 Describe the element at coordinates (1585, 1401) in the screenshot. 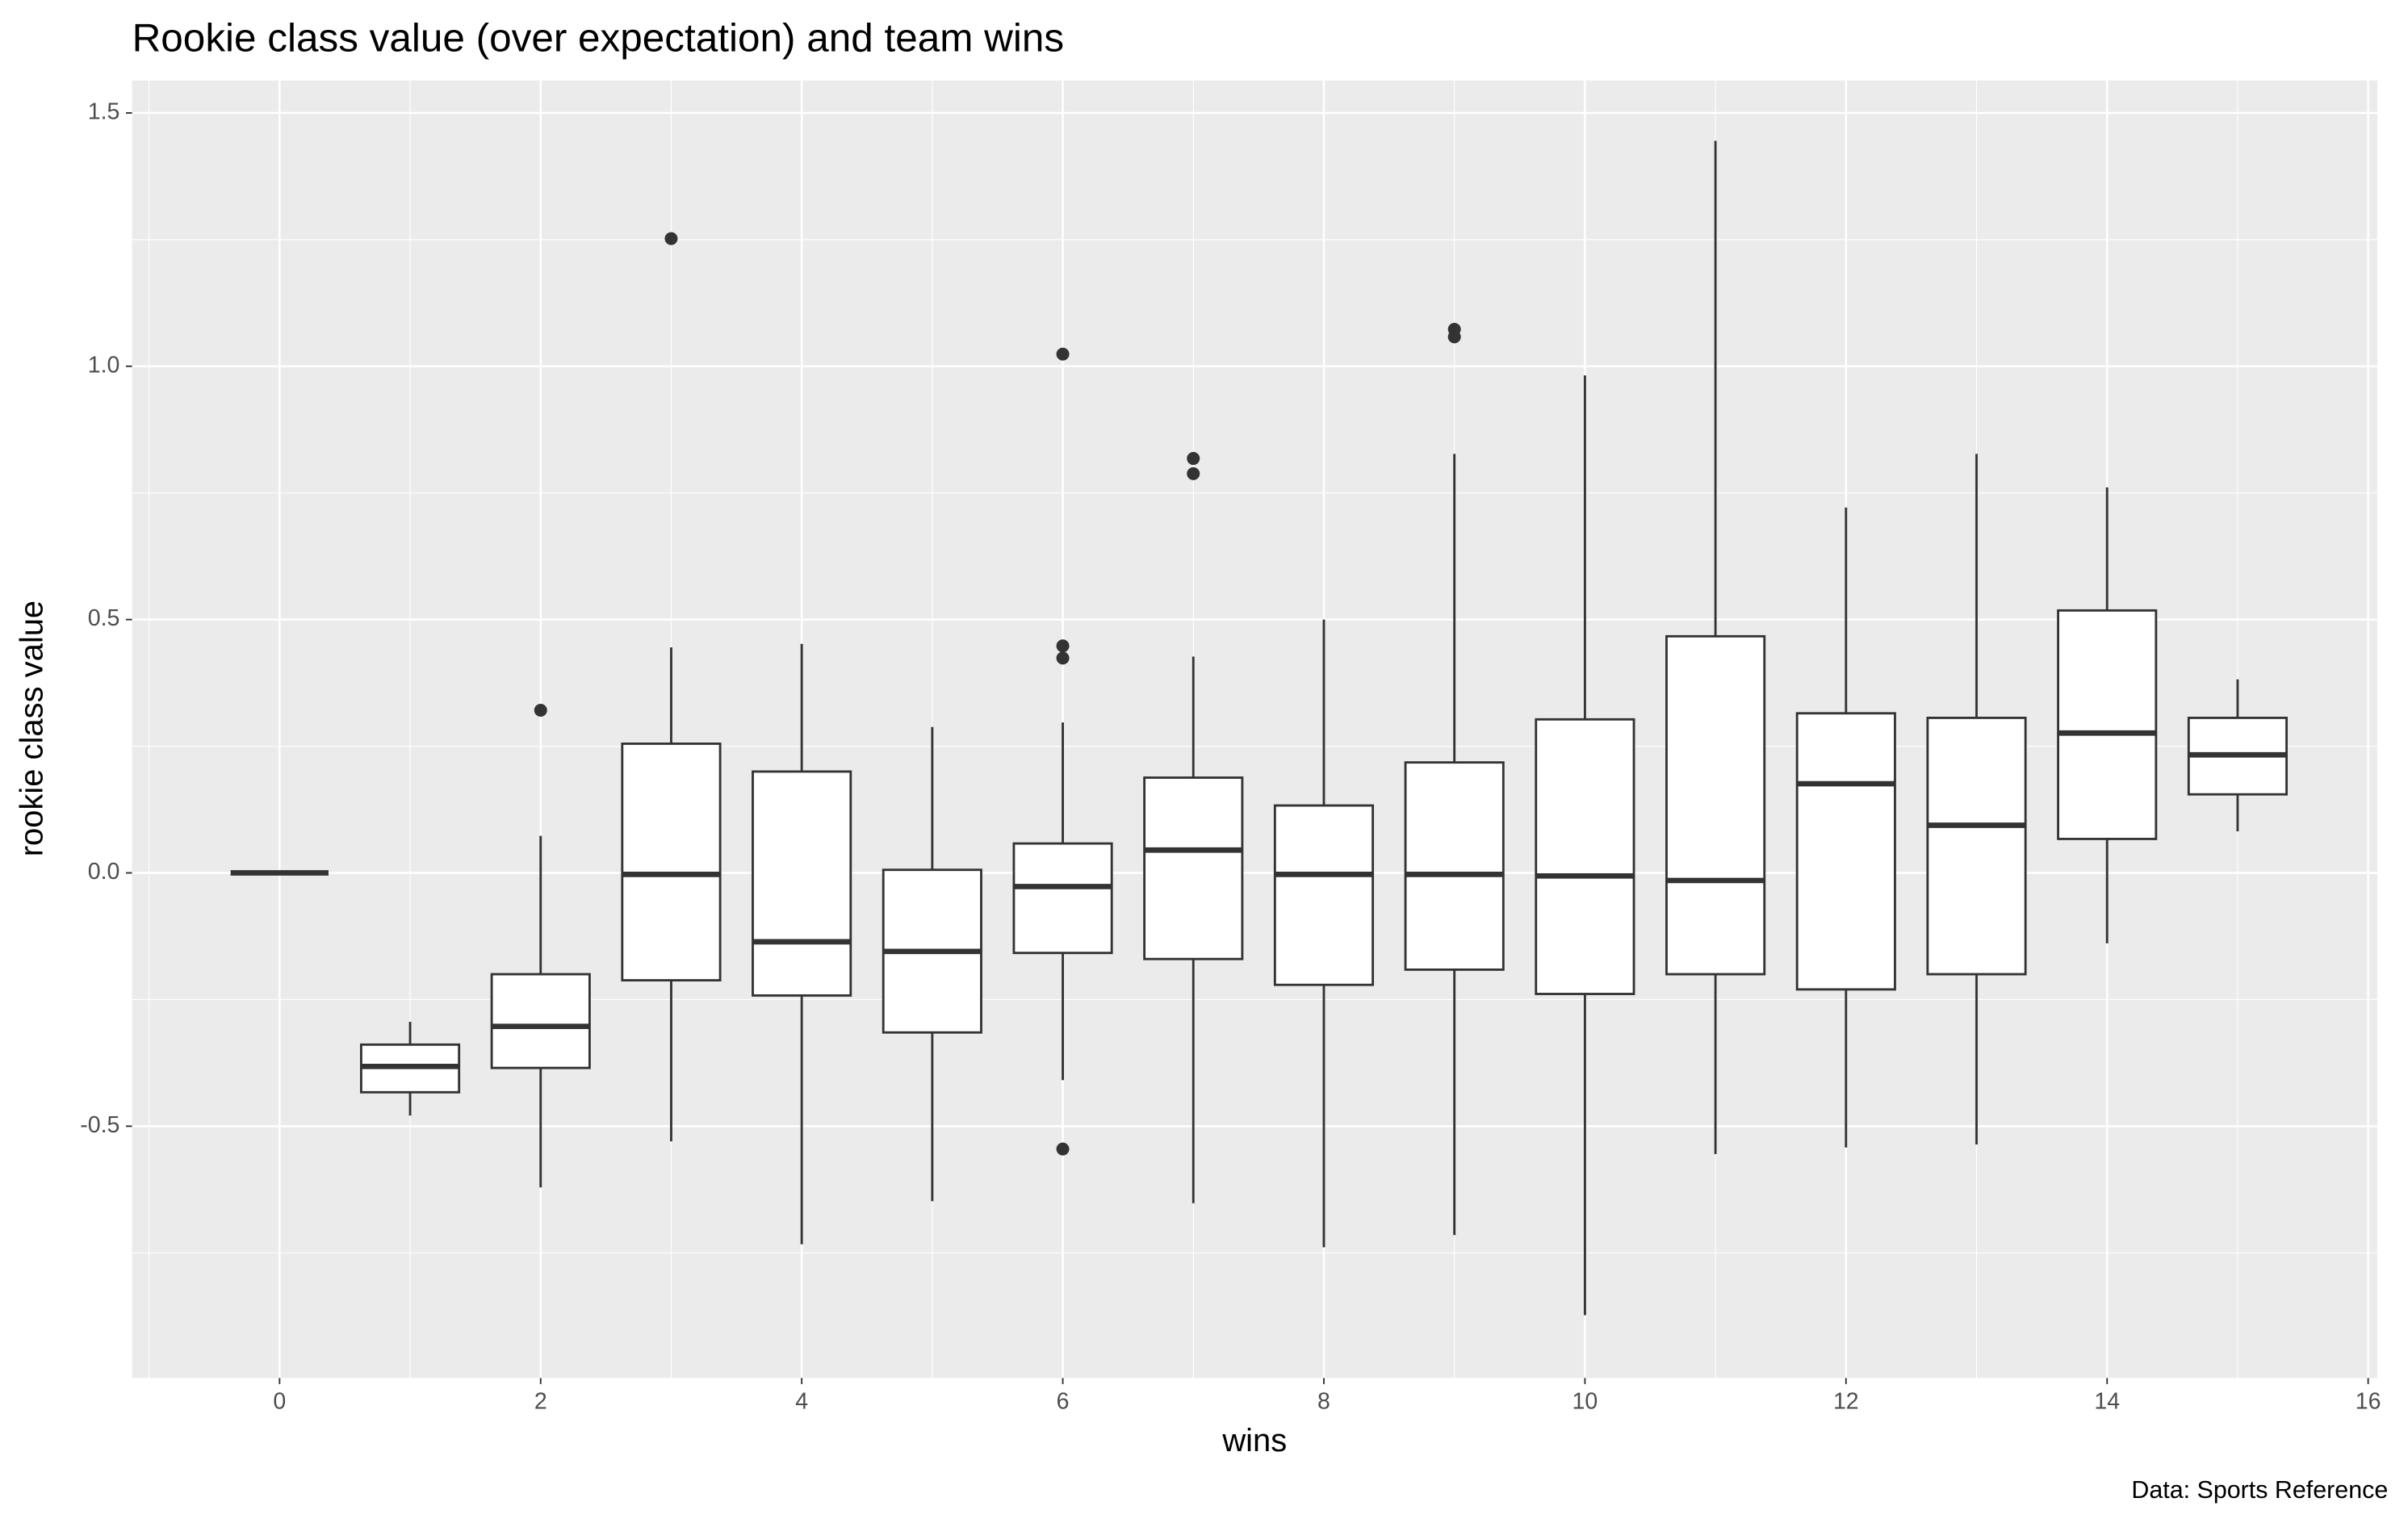

I see `x-tick-label: 10` at that location.